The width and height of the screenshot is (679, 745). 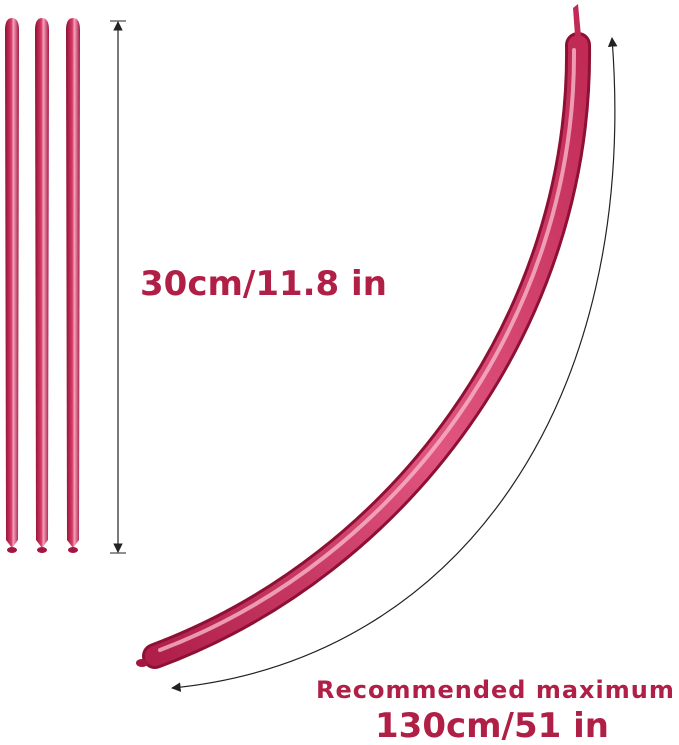 I want to click on caption: Recommended maximum, so click(x=495, y=690).